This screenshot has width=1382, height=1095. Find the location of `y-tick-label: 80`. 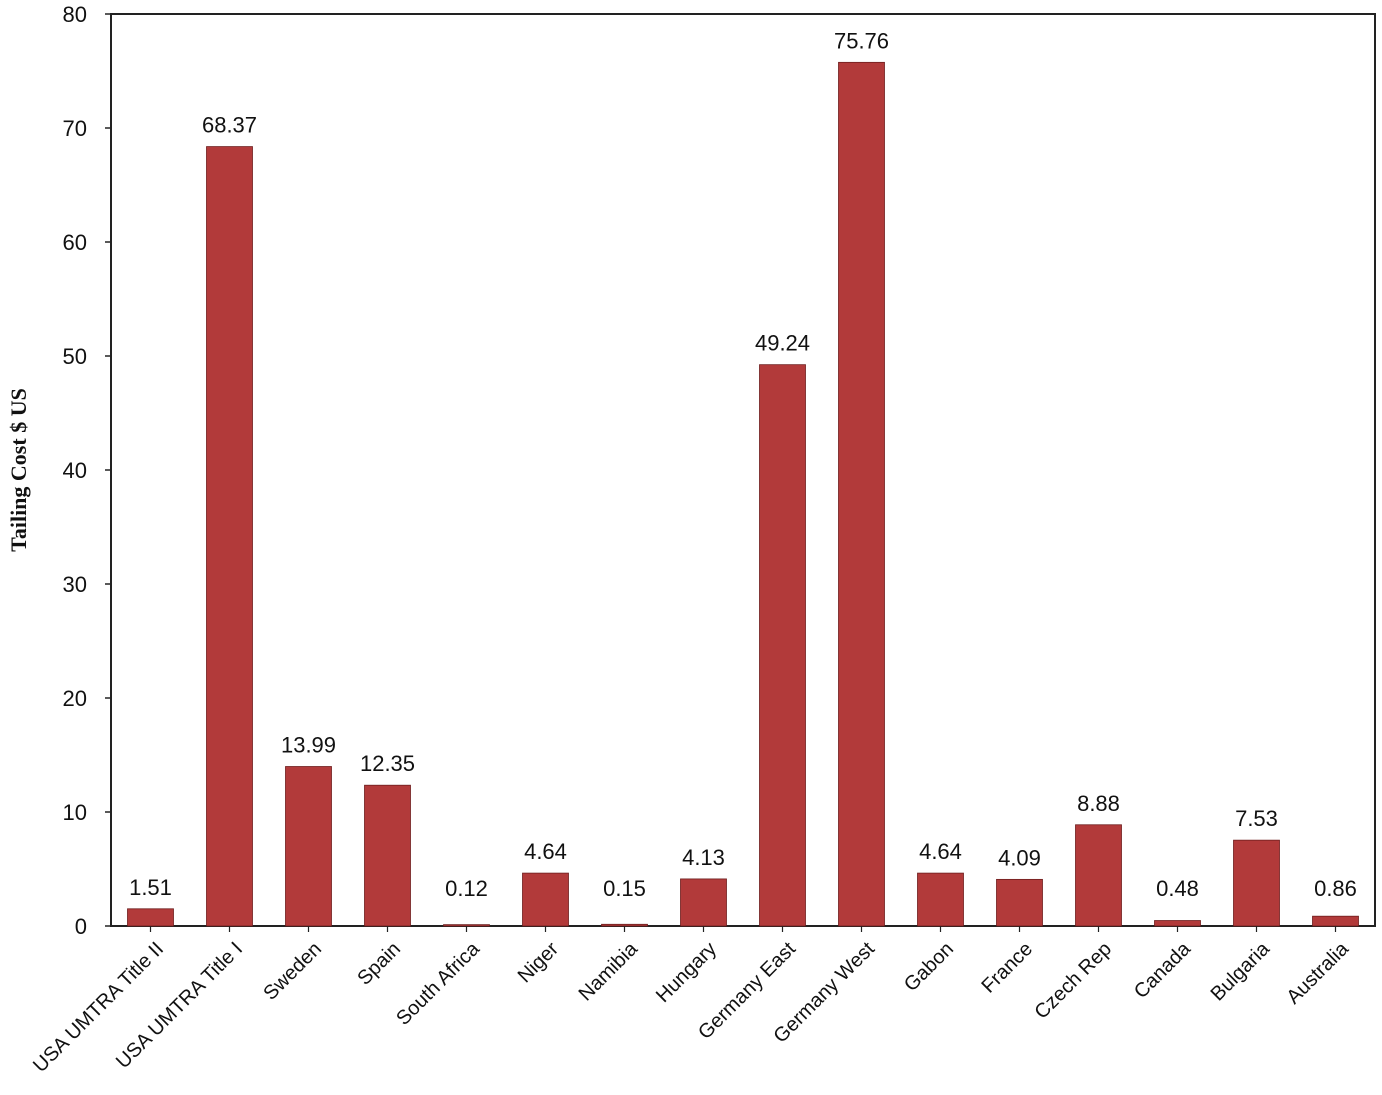

y-tick-label: 80 is located at coordinates (75, 14).